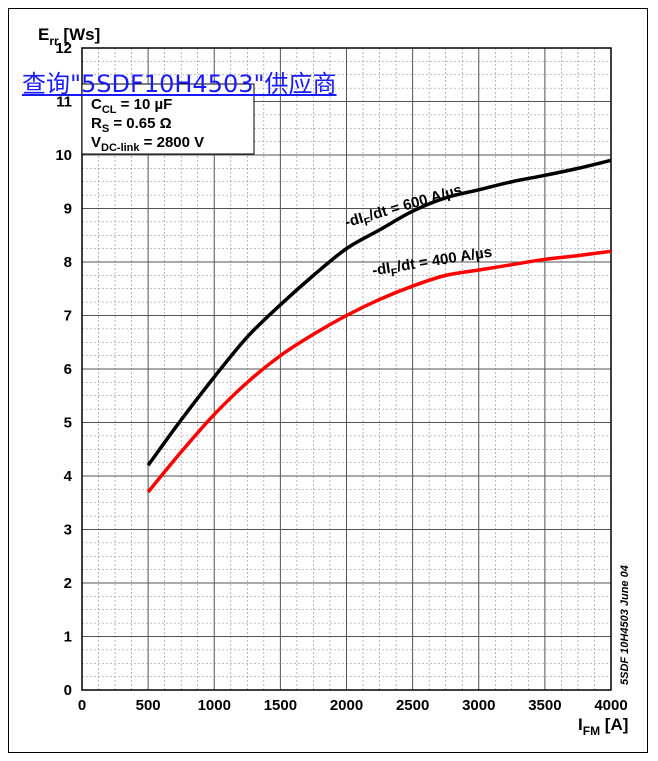  Describe the element at coordinates (404, 207) in the screenshot. I see `series-label-600: -dIF/dt = 600 A/µs` at that location.